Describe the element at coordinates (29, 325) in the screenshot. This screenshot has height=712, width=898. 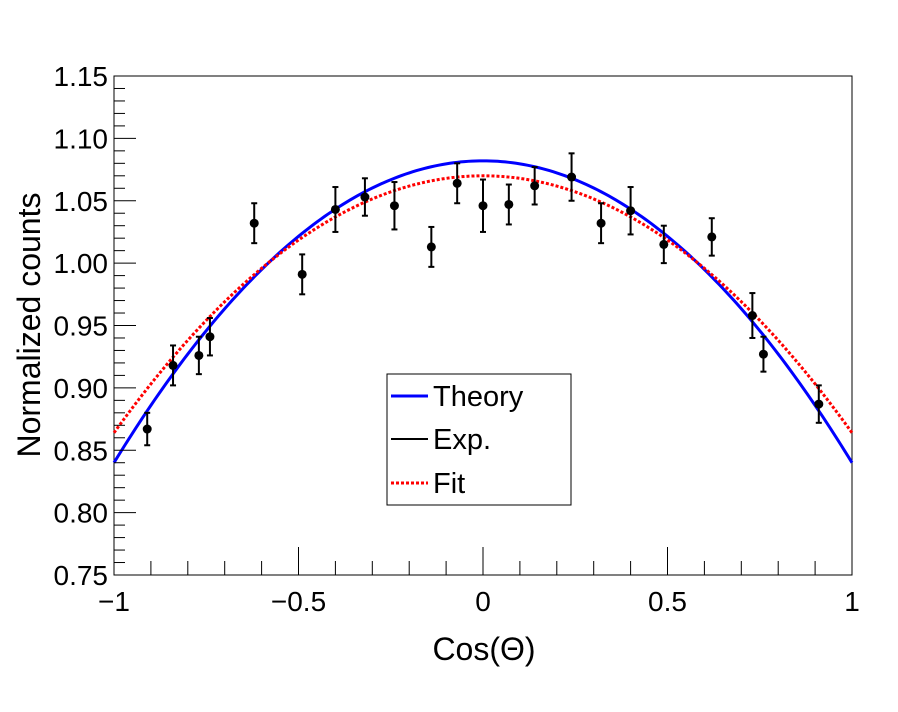
I see `y-axis-label: Normalized counts` at that location.